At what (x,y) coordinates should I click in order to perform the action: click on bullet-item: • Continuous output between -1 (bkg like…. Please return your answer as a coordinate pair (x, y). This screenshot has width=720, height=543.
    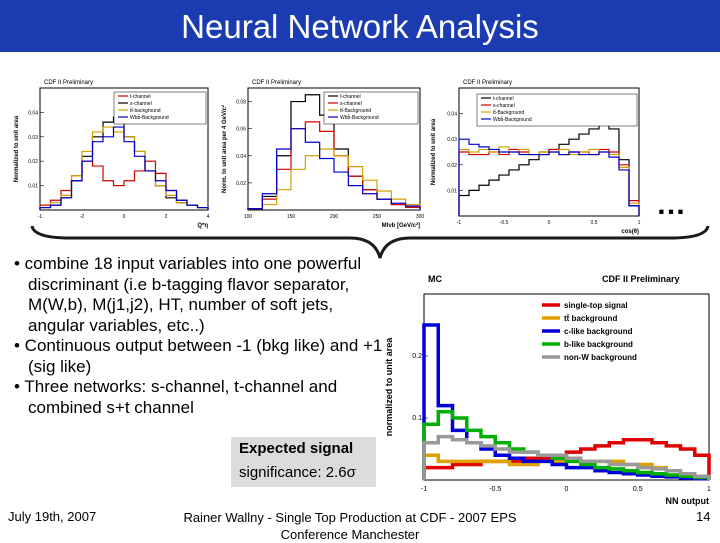
    Looking at the image, I should click on (198, 356).